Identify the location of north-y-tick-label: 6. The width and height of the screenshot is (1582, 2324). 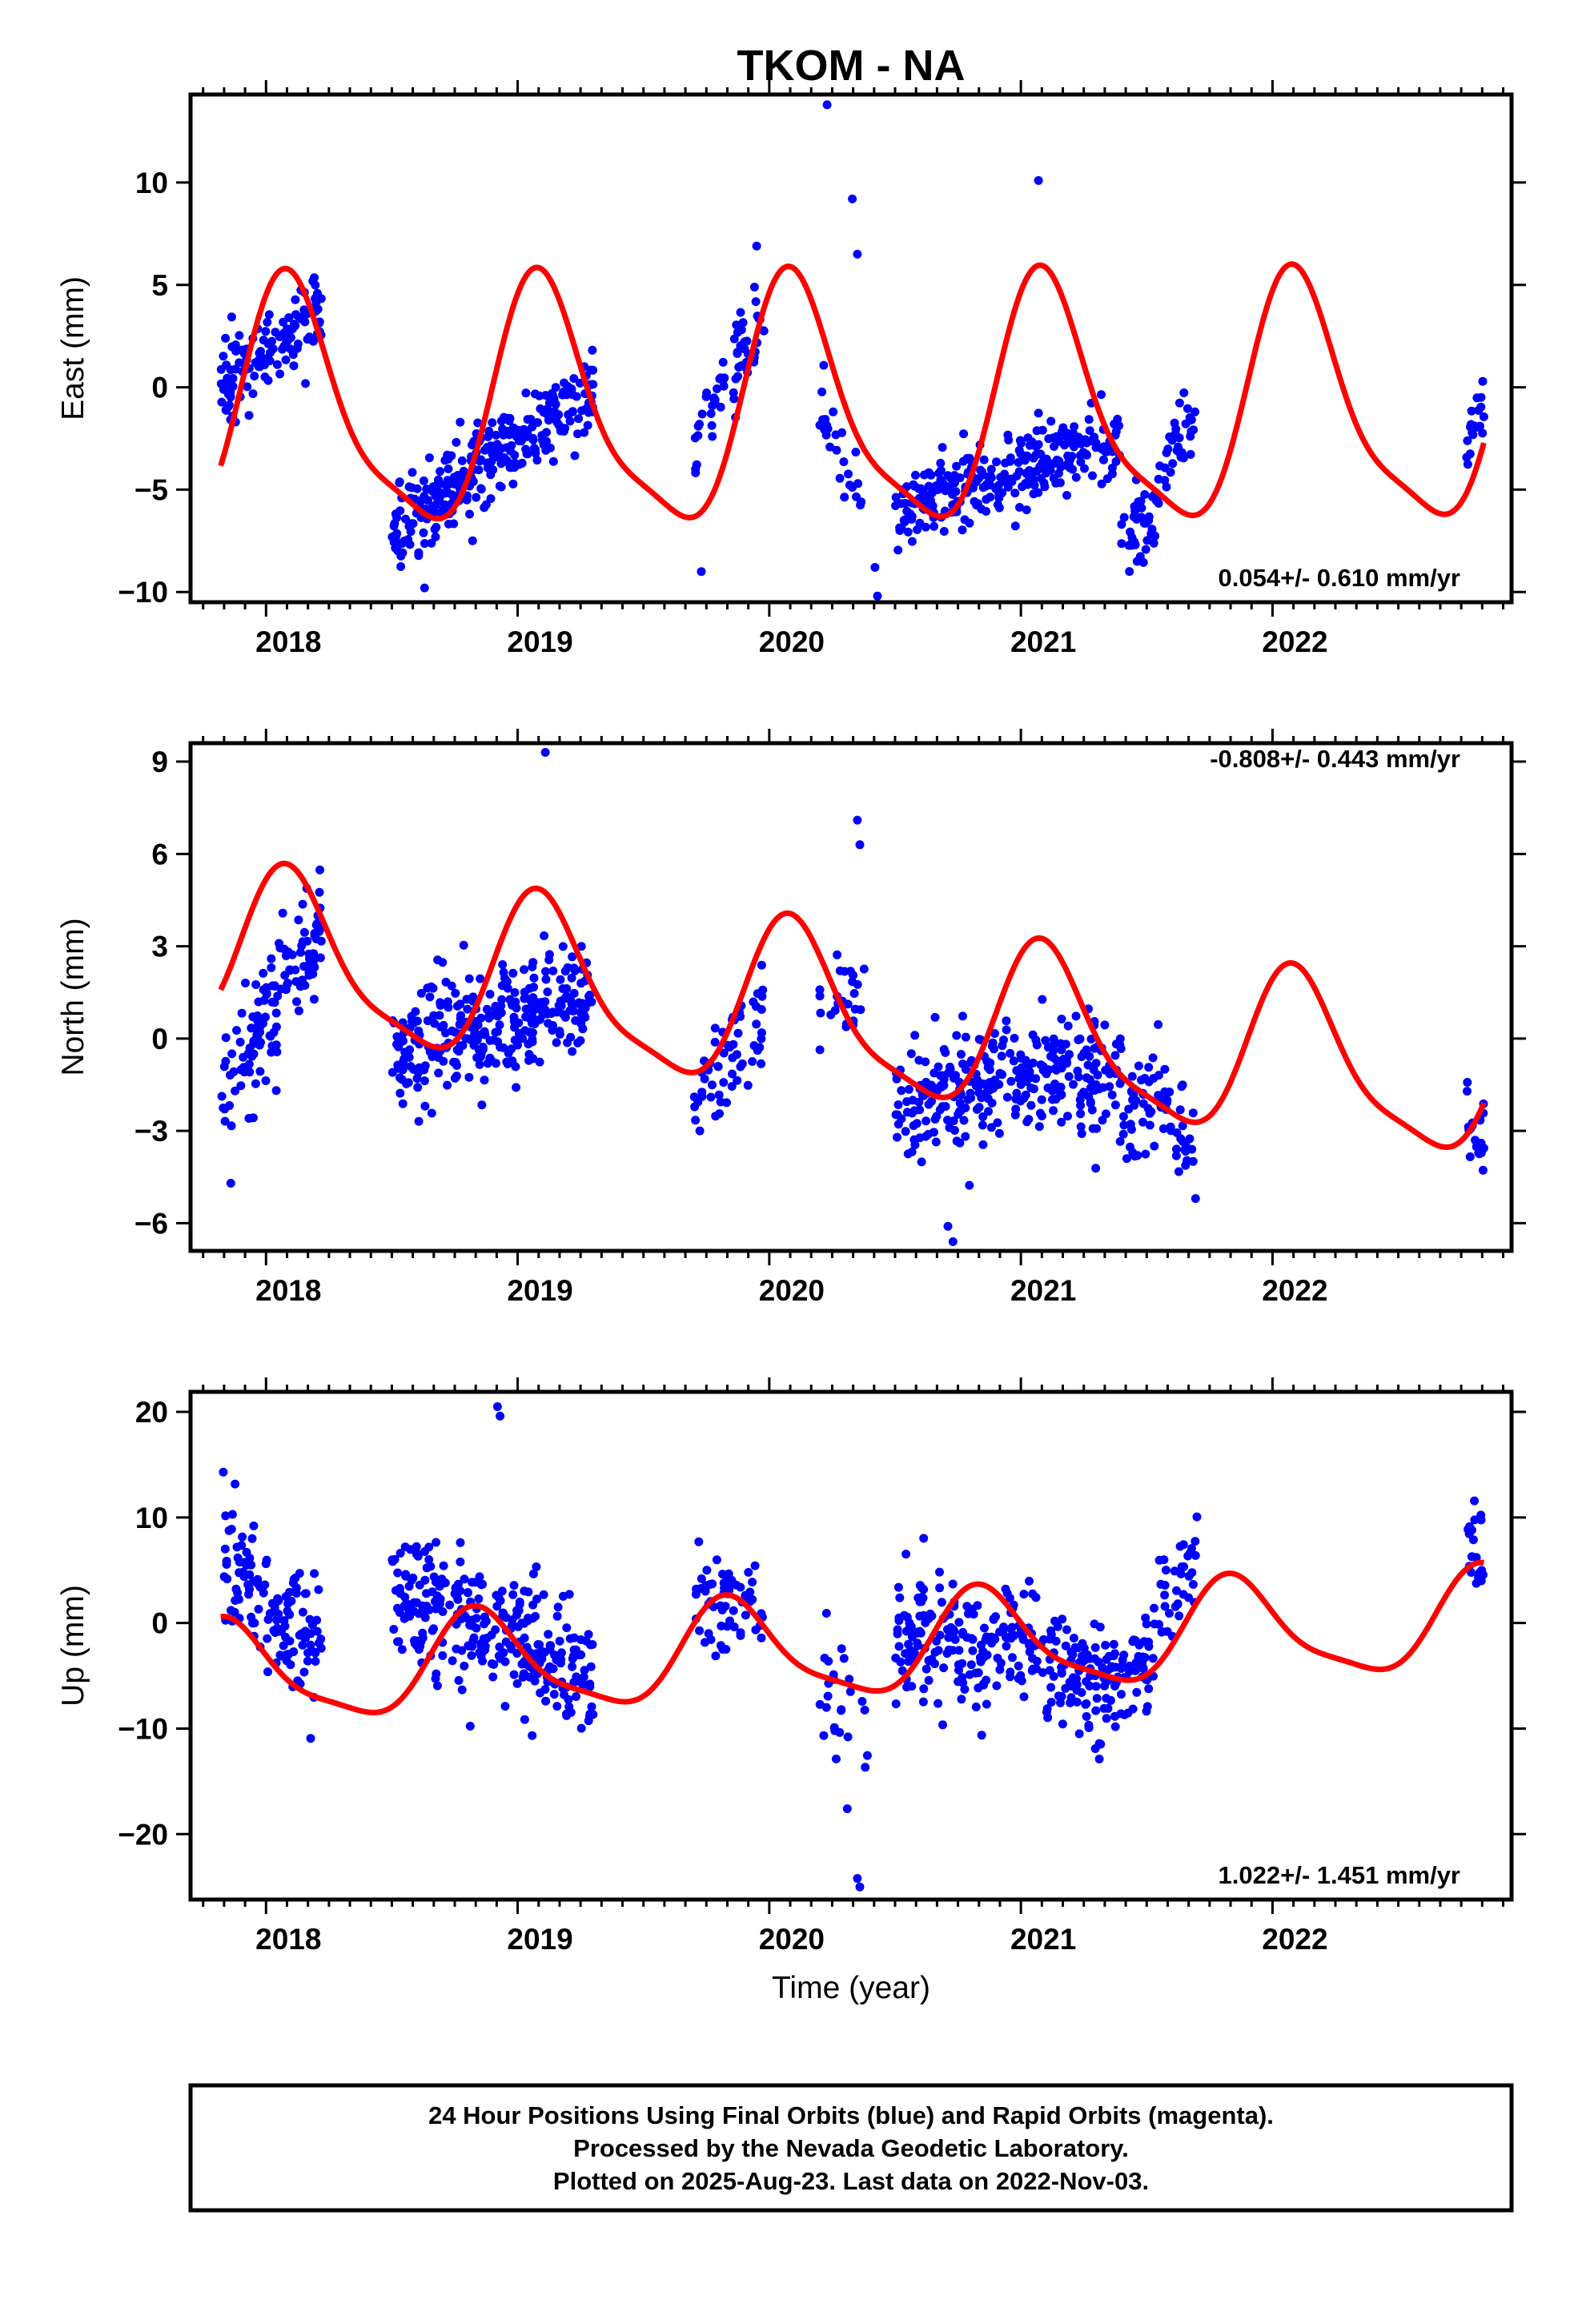
(159, 854).